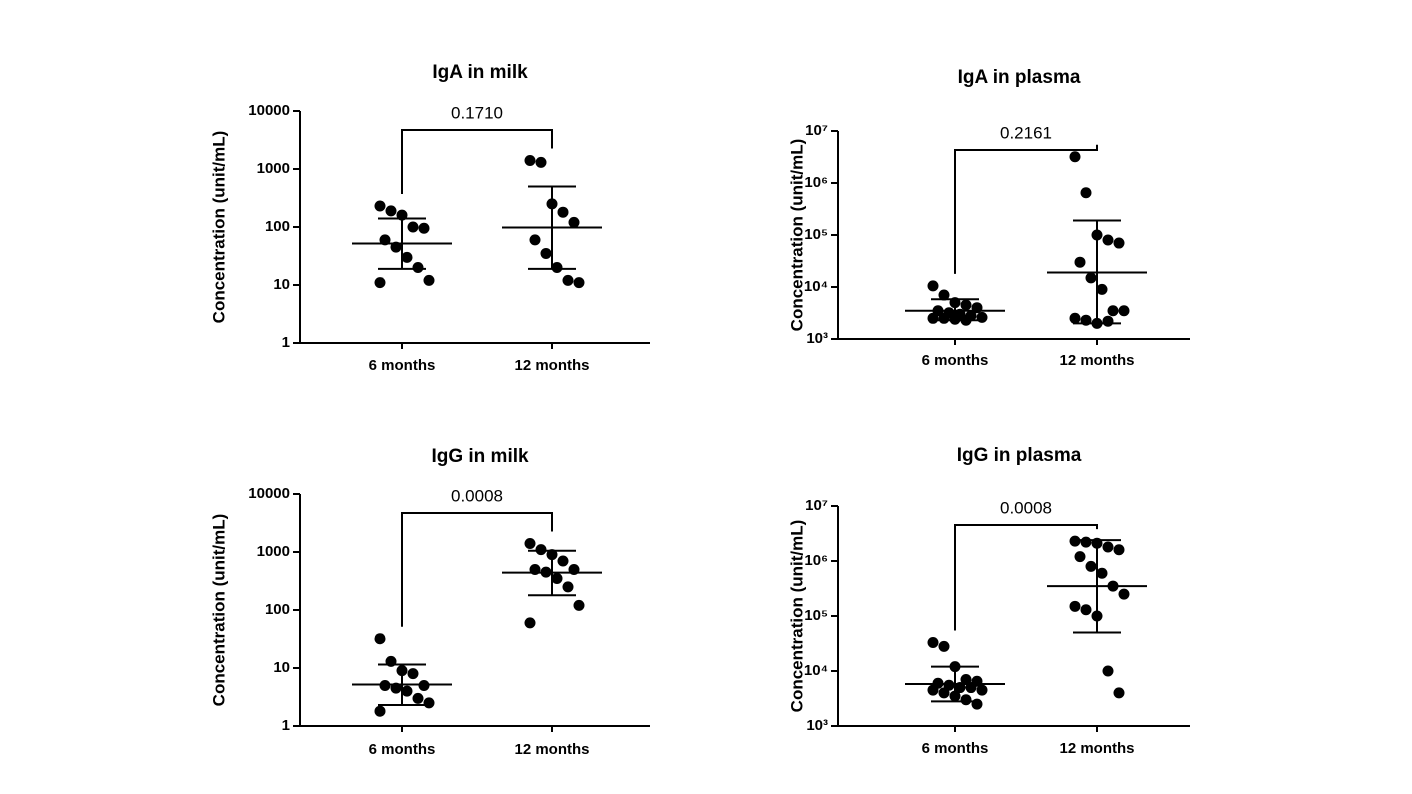 This screenshot has width=1412, height=794. What do you see at coordinates (1026, 507) in the screenshot?
I see `p-value: 0.0008` at bounding box center [1026, 507].